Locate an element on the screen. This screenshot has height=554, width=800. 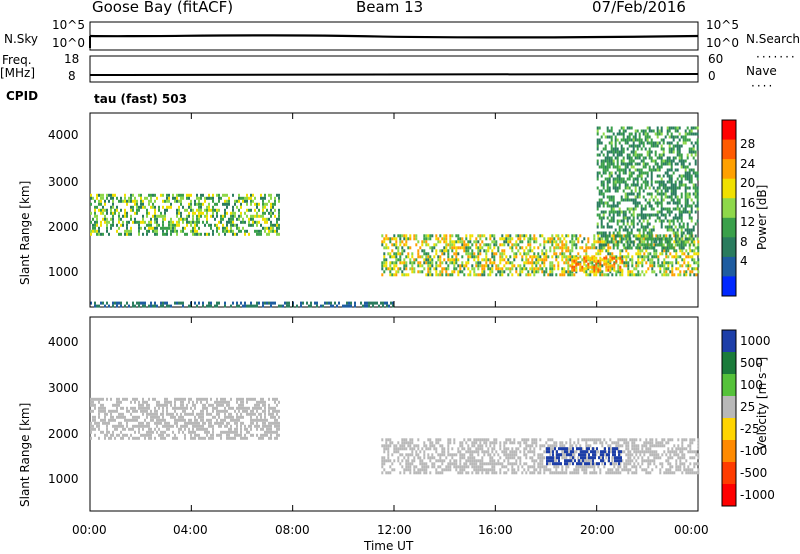
nsearch-tick-top: 10^5 is located at coordinates (722, 25).